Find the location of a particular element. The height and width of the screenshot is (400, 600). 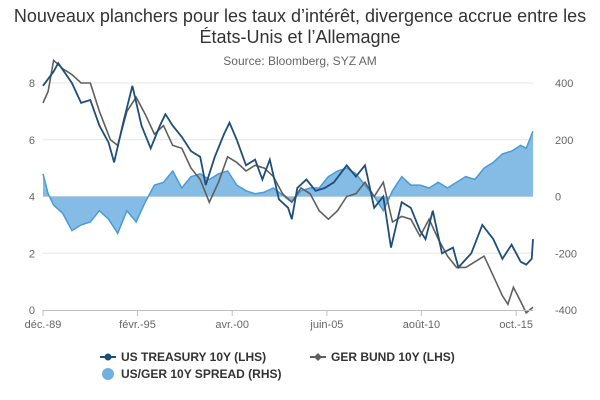

legend-item-us-treasury: US TREASURY 10Y (LHS) is located at coordinates (183, 357).